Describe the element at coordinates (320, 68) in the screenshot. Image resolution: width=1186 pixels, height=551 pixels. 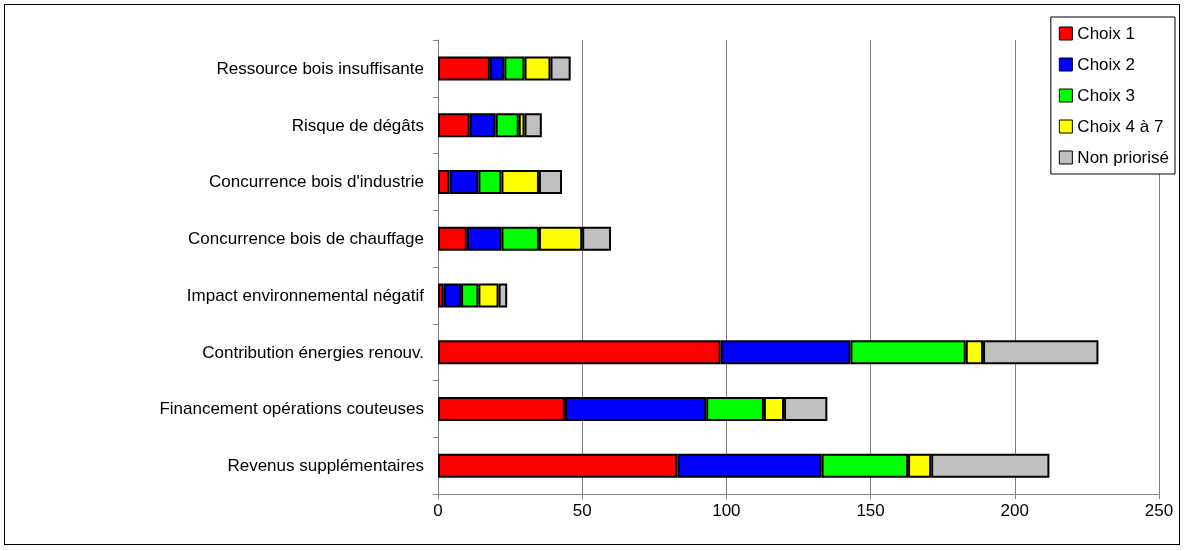
I see `y-tick-label: Ressource bois insuffisante` at that location.